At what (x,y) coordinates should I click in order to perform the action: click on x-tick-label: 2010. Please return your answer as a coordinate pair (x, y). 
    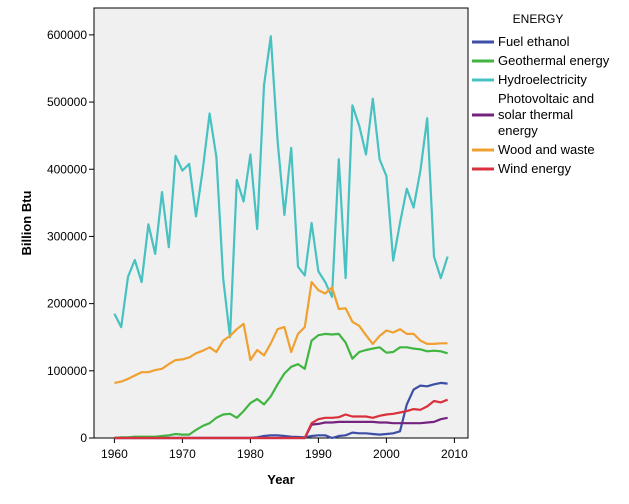
    Looking at the image, I should click on (454, 454).